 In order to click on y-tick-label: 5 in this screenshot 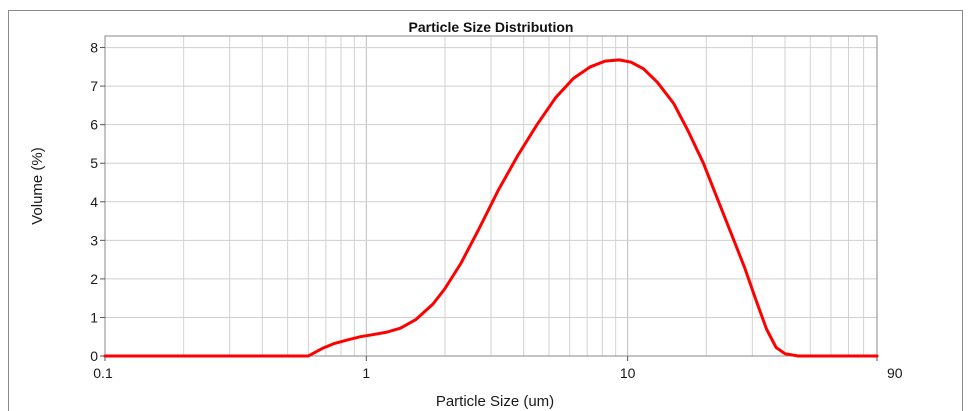, I will do `click(94, 163)`.